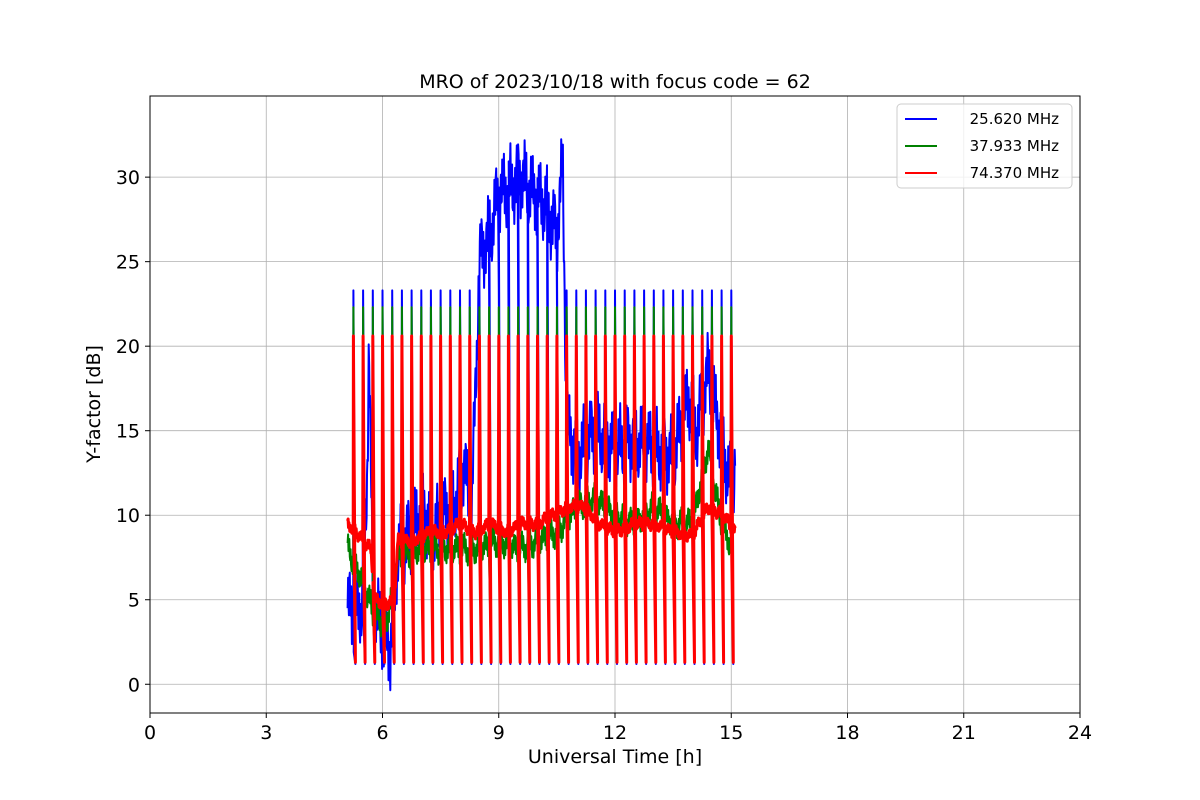 Image resolution: width=1200 pixels, height=800 pixels. What do you see at coordinates (541, 499) in the screenshot?
I see `series-line` at bounding box center [541, 499].